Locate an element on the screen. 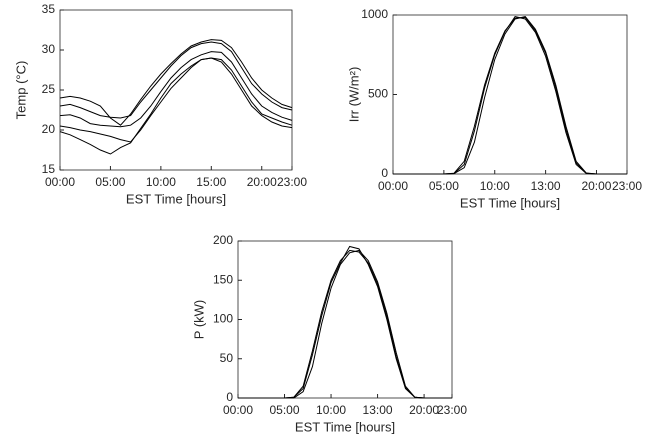  y-tick-label: 100 is located at coordinates (223, 319).